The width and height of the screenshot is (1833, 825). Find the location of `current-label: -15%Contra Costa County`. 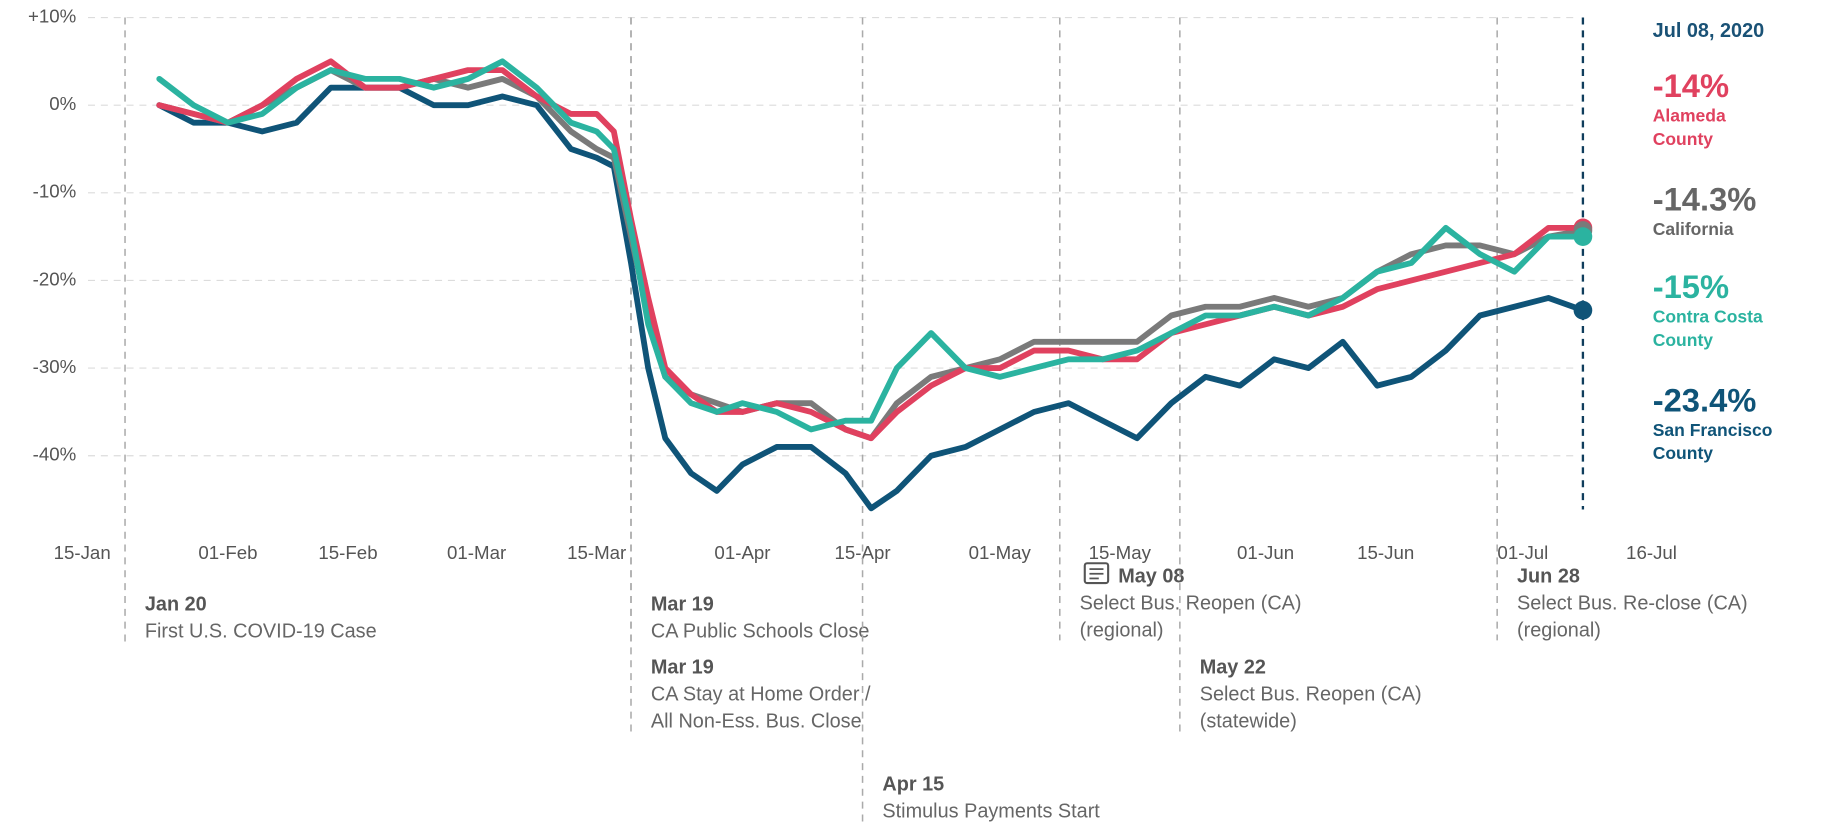

current-label: -15%Contra Costa County is located at coordinates (1743, 311).